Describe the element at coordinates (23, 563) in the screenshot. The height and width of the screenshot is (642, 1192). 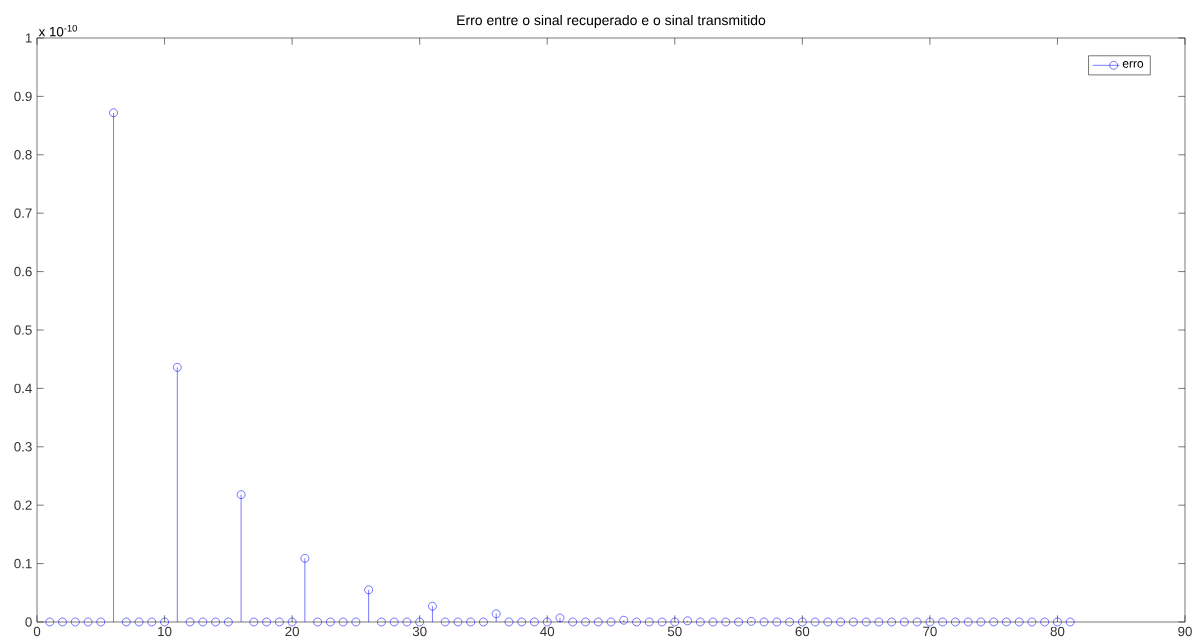
I see `y-tick-label: 0.1` at that location.